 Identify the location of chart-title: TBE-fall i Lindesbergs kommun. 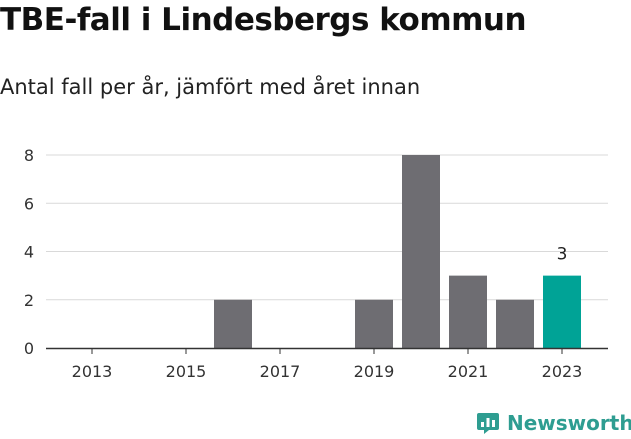
(263, 20).